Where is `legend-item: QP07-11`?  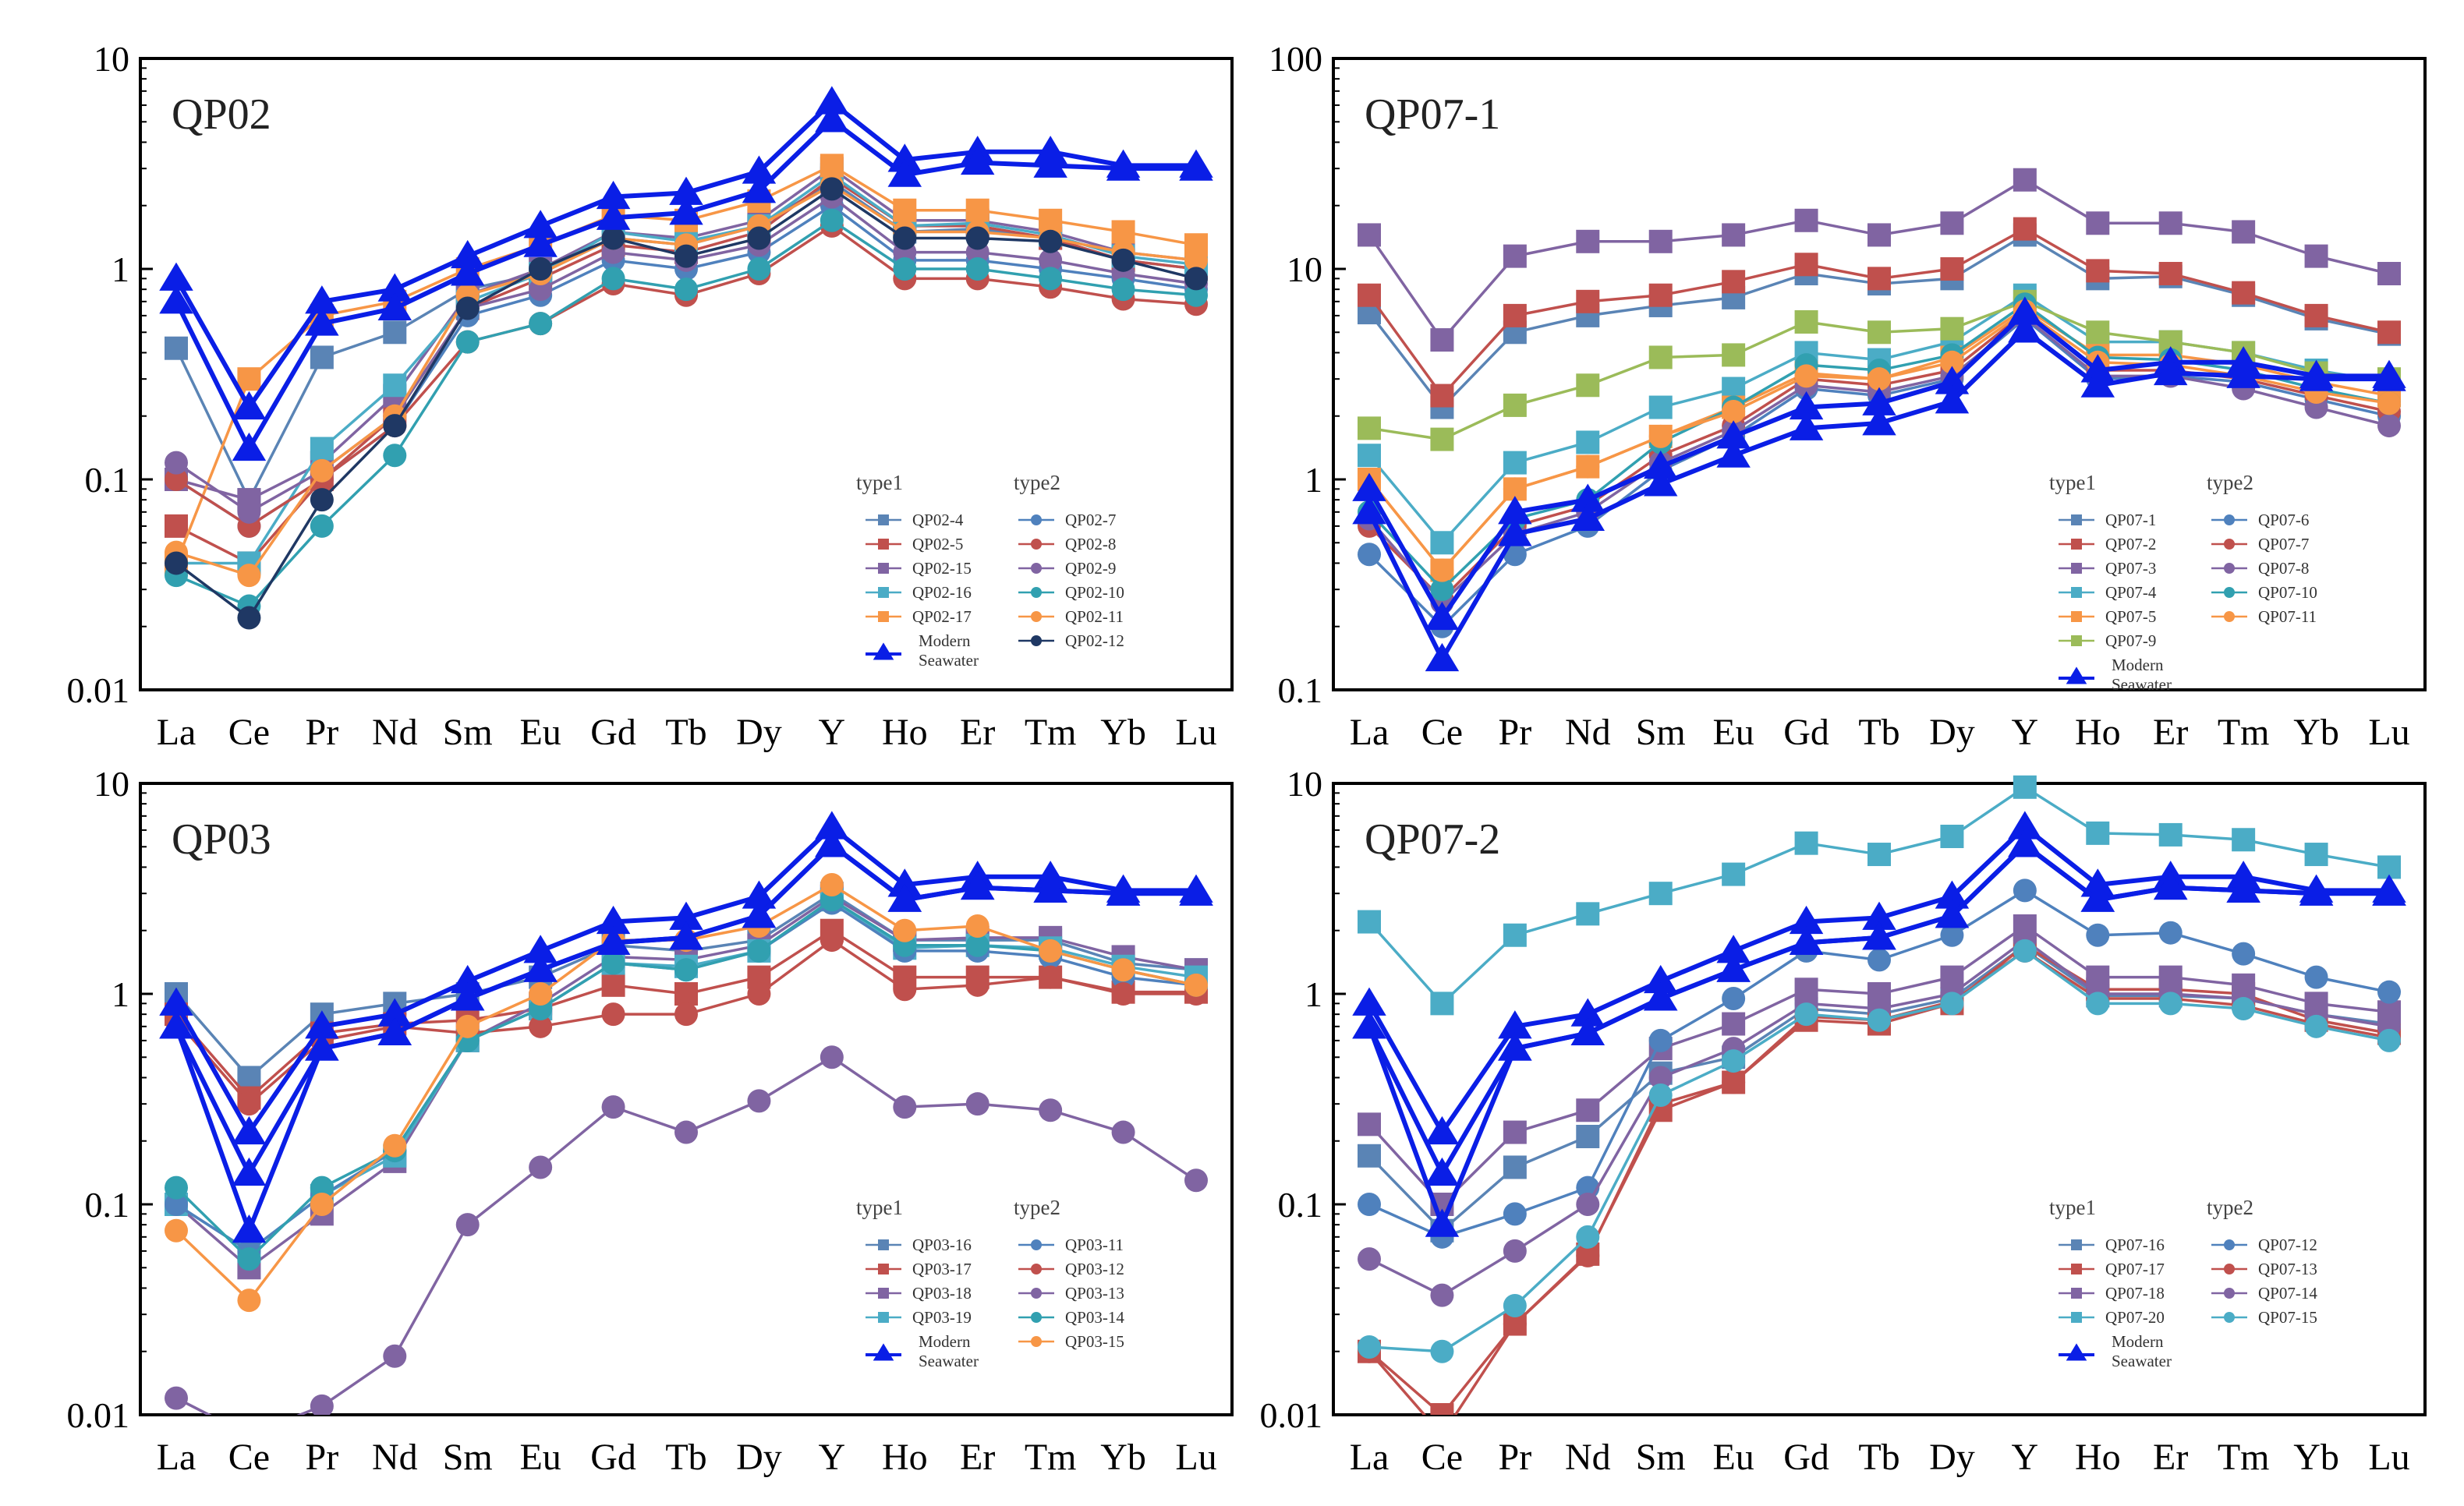 legend-item: QP07-11 is located at coordinates (2264, 616).